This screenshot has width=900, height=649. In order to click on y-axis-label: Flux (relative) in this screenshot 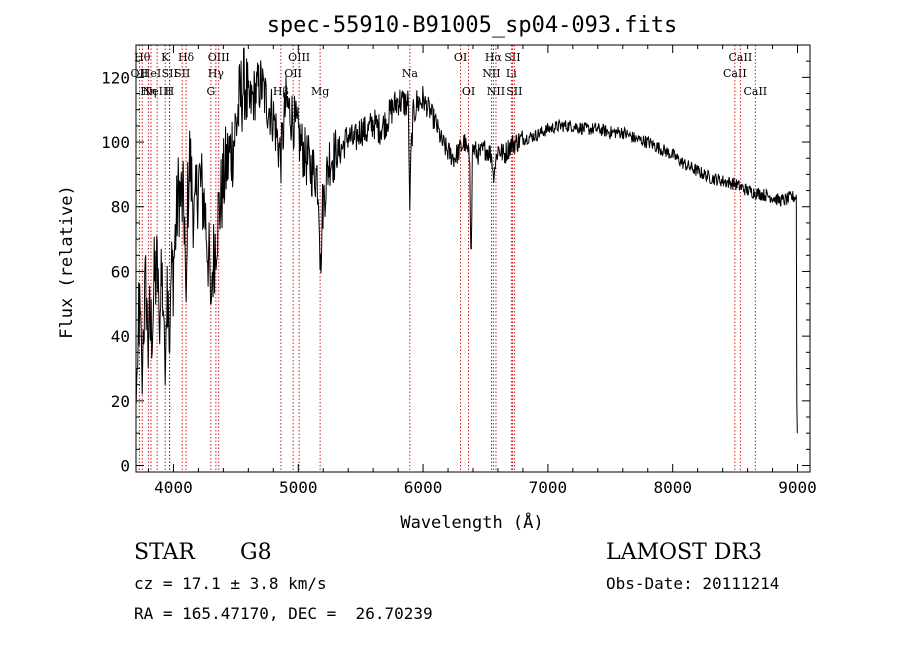, I will do `click(67, 262)`.